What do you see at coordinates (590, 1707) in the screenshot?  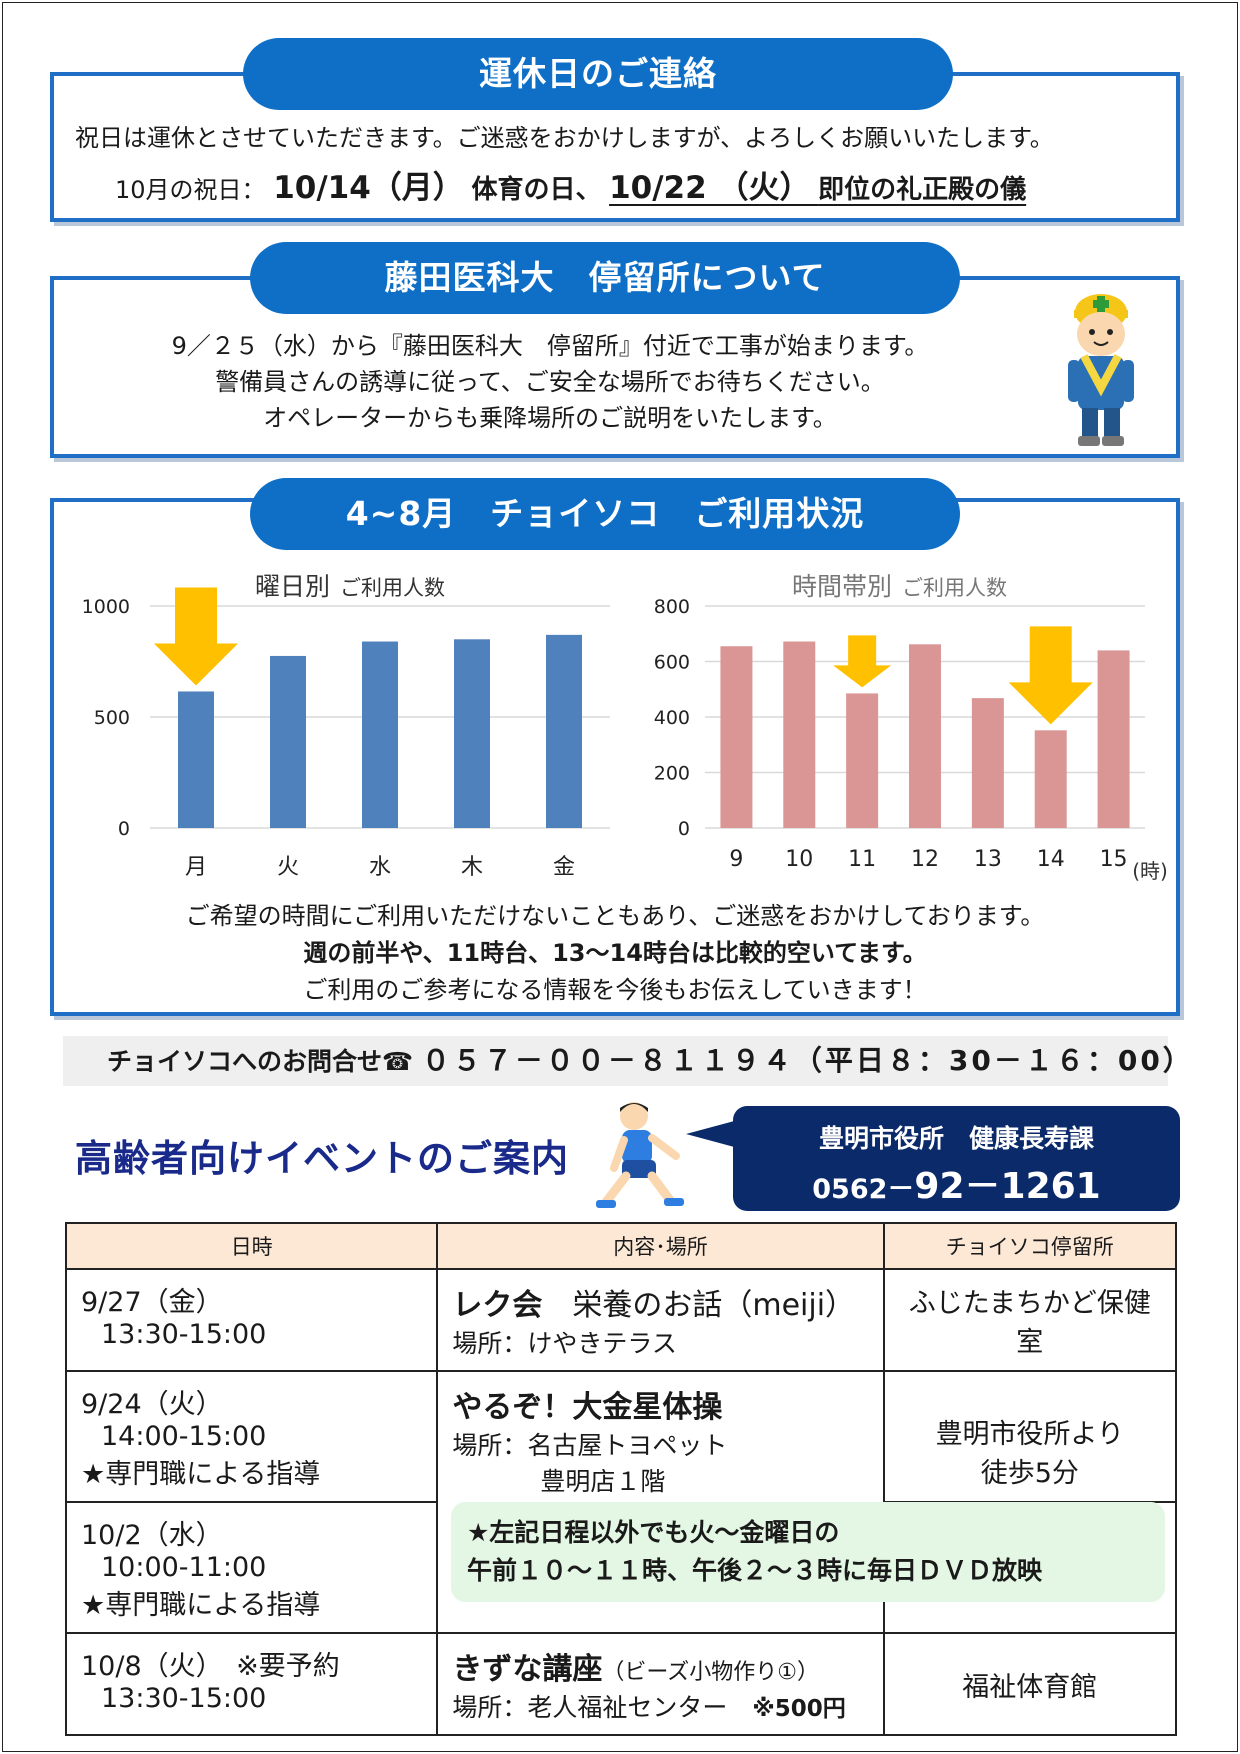 I see `event-place: 場所：老人福祉センター` at bounding box center [590, 1707].